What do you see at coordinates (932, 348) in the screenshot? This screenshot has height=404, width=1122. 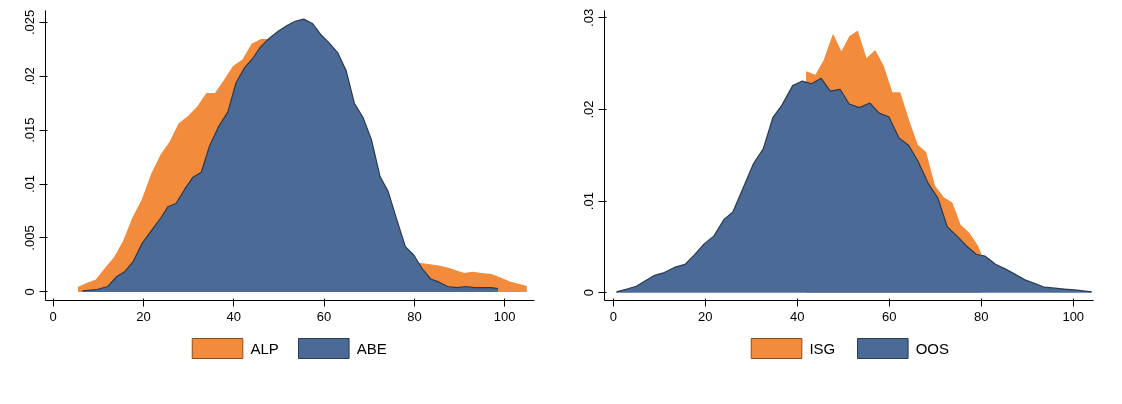 I see `legend-label: OOS` at bounding box center [932, 348].